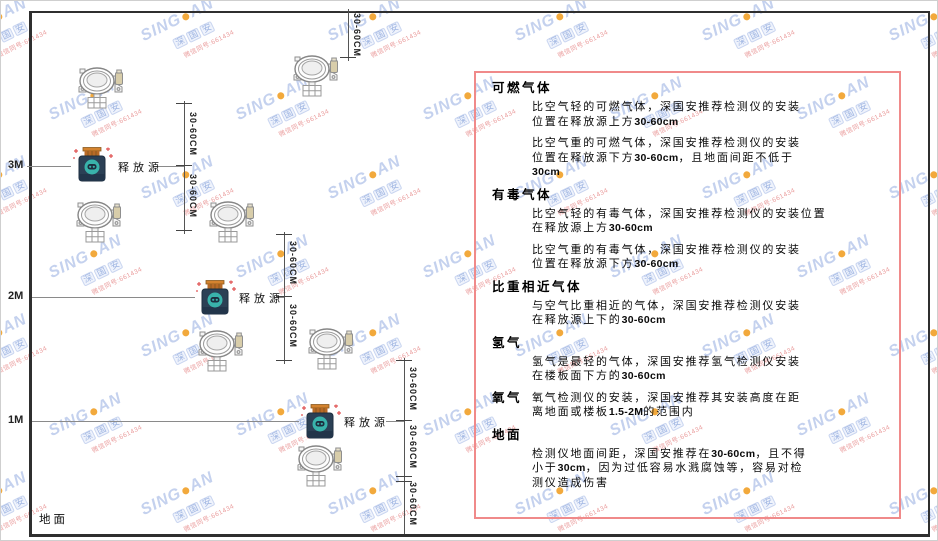  What do you see at coordinates (679, 213) in the screenshot?
I see `text-line: 比空气轻的有毒气体，深国安推荐检测仪的安装位置` at bounding box center [679, 213].